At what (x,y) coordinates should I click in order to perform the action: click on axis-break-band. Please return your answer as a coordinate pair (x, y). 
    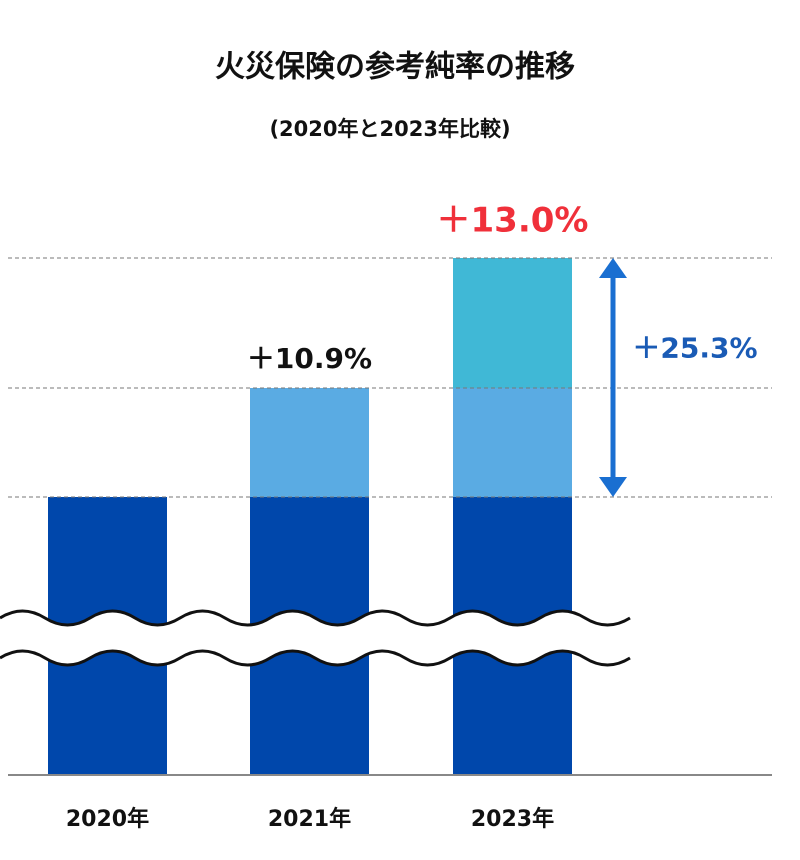
    Looking at the image, I should click on (315, 638).